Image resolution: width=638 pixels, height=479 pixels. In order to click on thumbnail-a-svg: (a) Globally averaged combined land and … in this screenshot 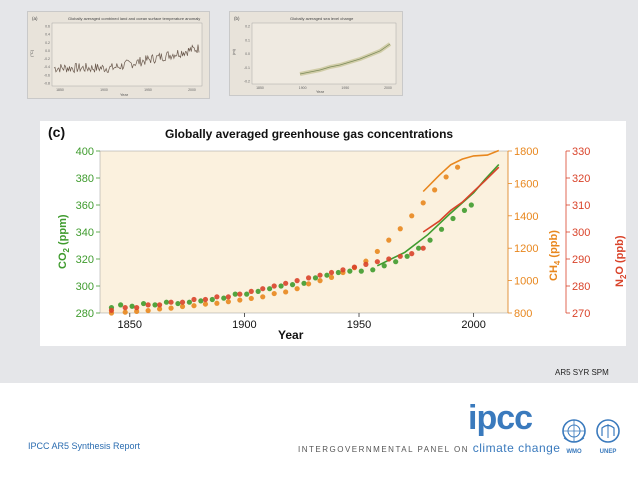, I will do `click(116, 56)`.